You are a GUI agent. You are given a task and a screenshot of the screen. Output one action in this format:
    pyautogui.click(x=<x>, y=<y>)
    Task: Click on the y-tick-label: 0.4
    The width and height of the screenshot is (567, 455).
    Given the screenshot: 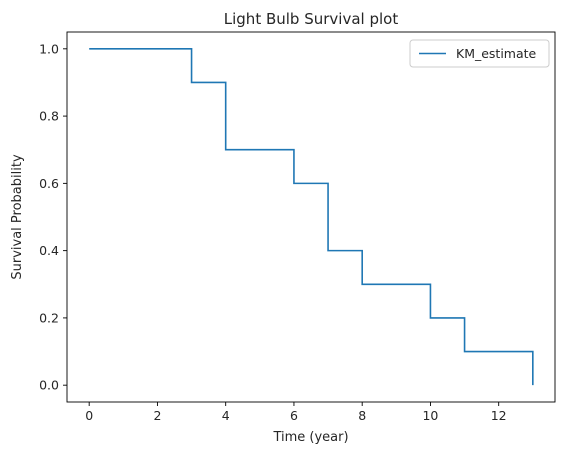 What is the action you would take?
    pyautogui.click(x=49, y=250)
    